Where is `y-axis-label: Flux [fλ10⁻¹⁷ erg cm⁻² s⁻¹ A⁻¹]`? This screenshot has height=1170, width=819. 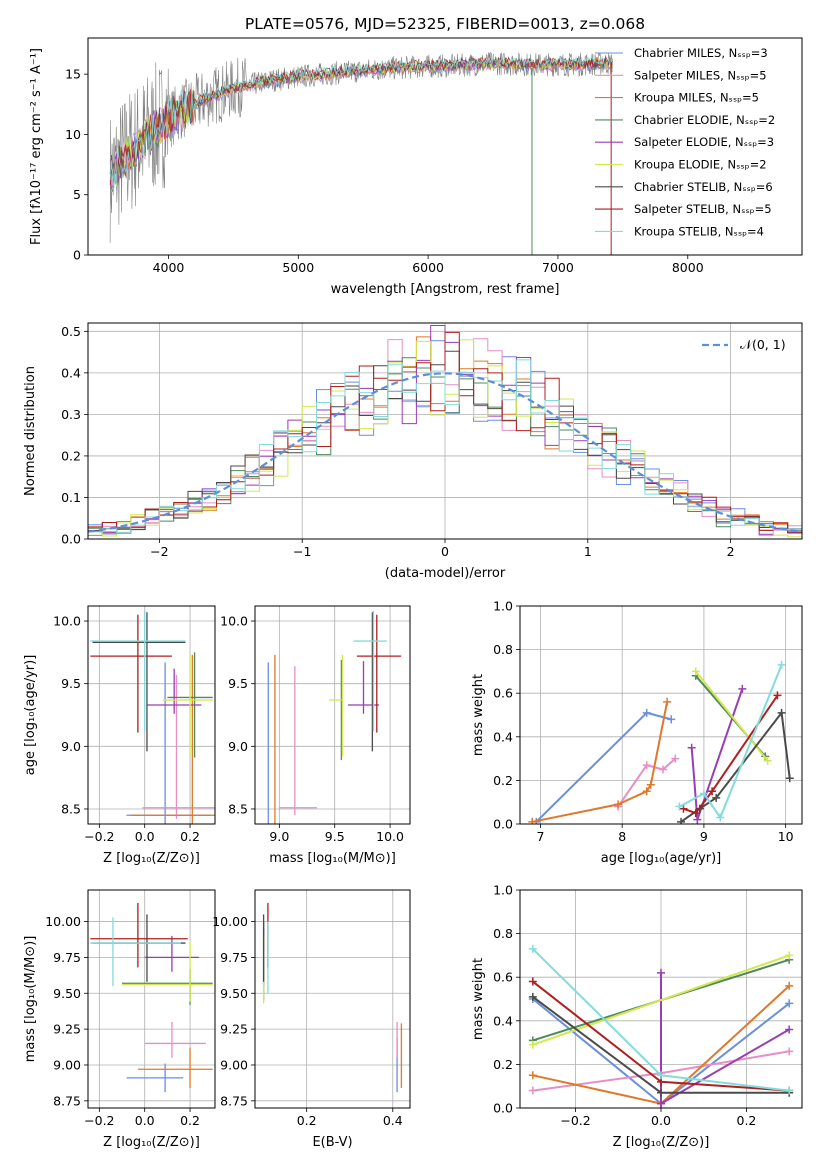
y-axis-label: Flux [fλ10⁻¹⁷ erg cm⁻² s⁻¹ A⁻¹] is located at coordinates (36, 146).